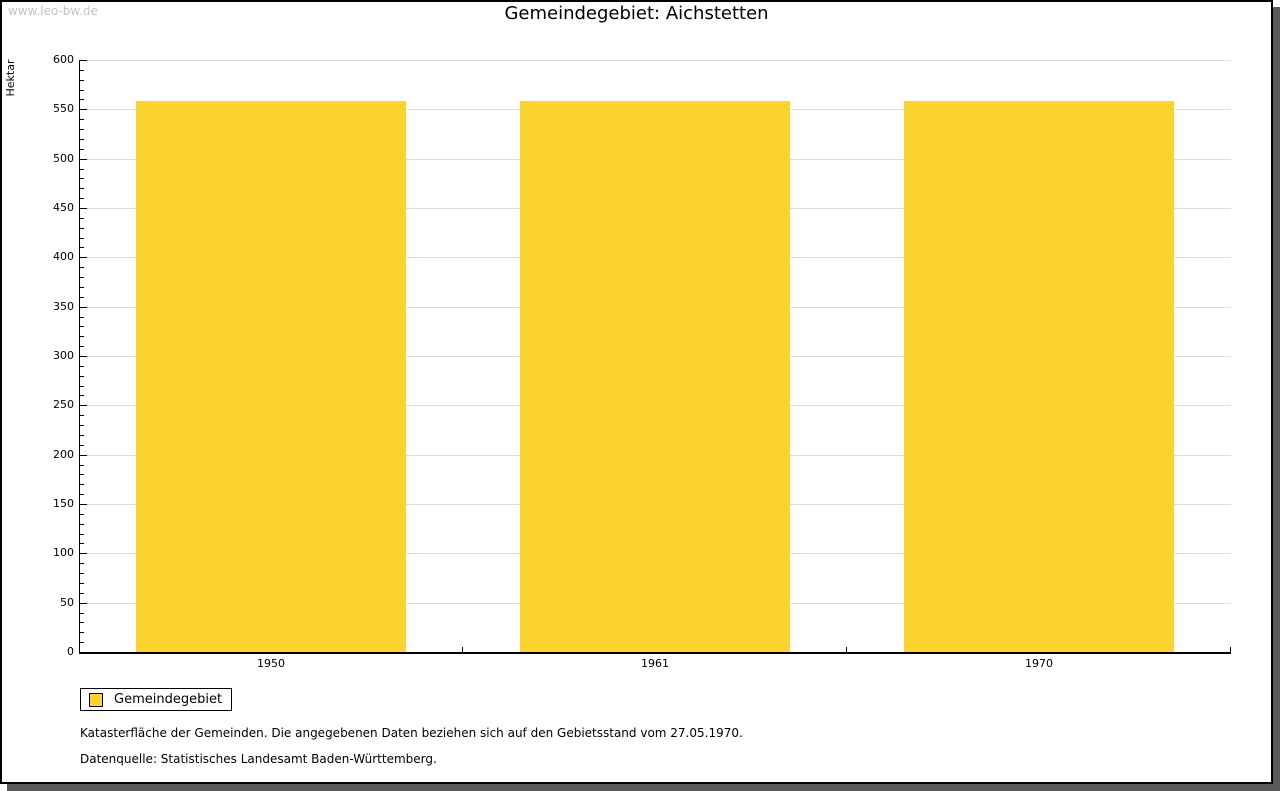  I want to click on legend-swatch, so click(96, 699).